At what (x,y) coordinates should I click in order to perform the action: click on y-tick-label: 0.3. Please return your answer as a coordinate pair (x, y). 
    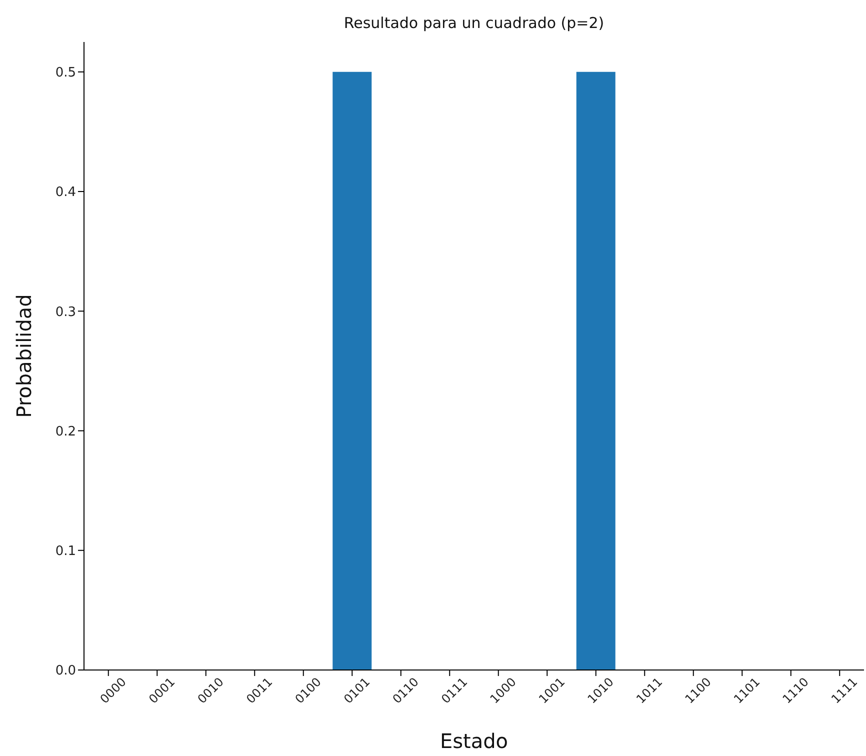
    Looking at the image, I should click on (65, 312).